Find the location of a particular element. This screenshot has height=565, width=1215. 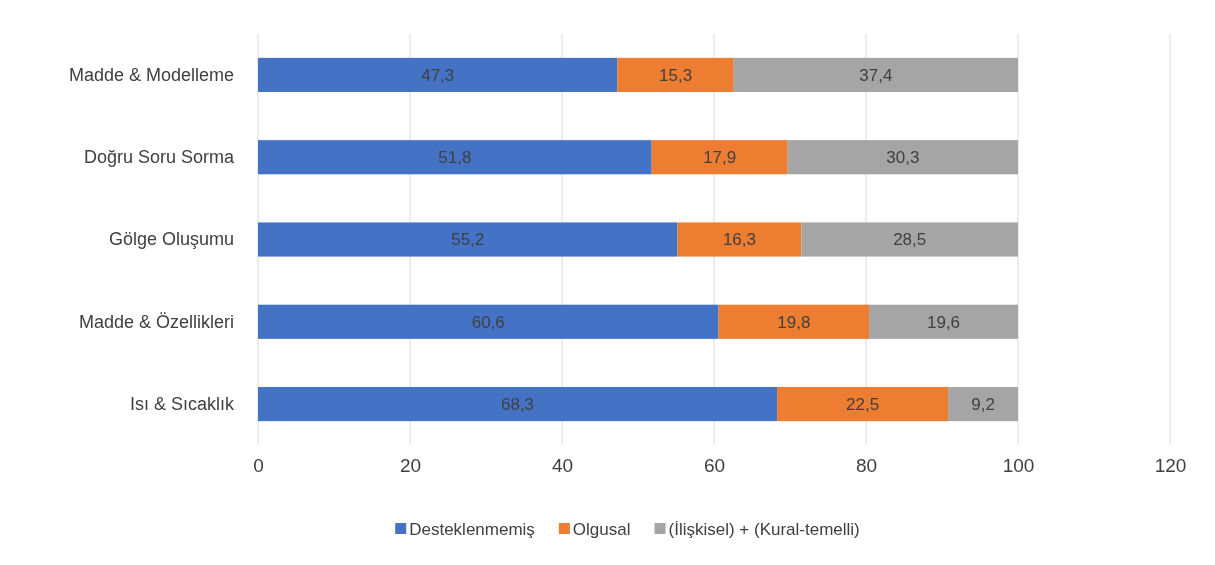

data-label: 37,4 is located at coordinates (876, 75).